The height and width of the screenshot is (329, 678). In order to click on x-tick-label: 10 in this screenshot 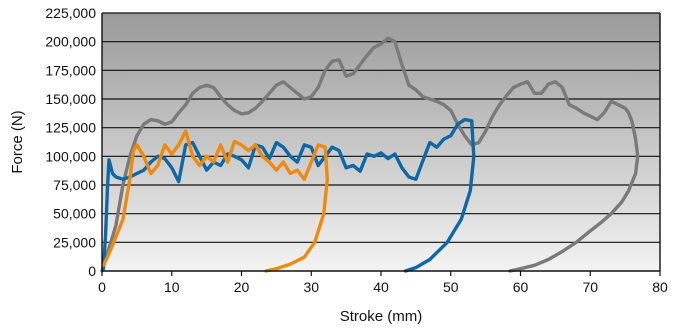, I will do `click(172, 287)`.